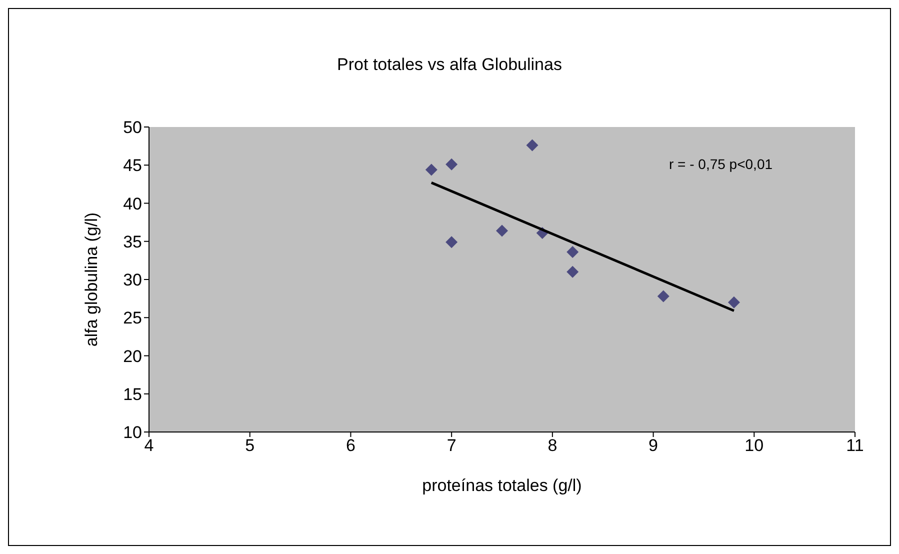  Describe the element at coordinates (132, 356) in the screenshot. I see `y-tick-label: 20` at that location.